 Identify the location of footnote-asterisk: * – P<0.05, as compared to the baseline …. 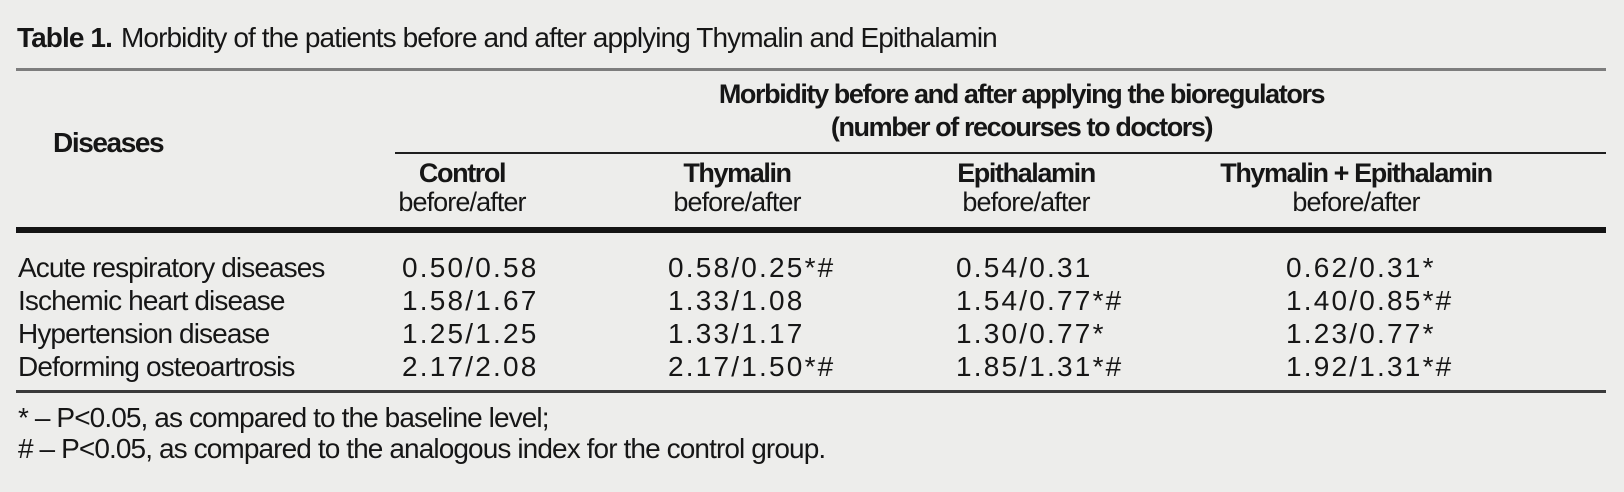
(284, 417).